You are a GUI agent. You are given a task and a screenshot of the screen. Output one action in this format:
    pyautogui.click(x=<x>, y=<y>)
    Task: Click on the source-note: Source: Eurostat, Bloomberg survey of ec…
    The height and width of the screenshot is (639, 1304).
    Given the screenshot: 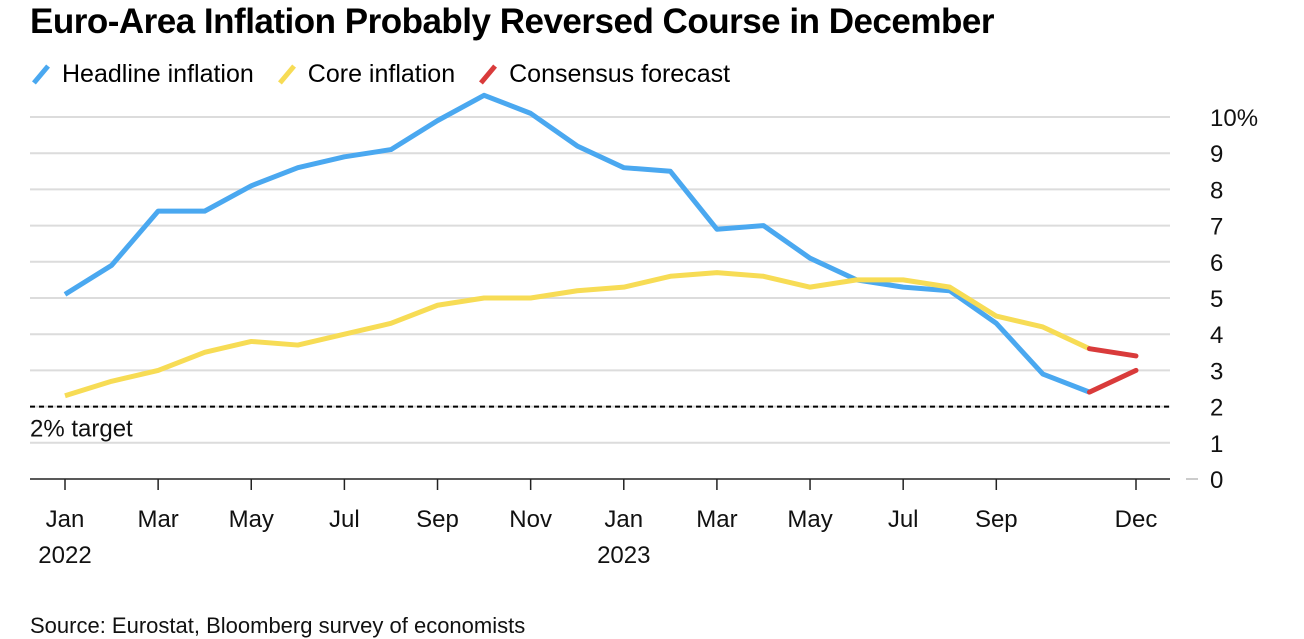 What is the action you would take?
    pyautogui.click(x=278, y=625)
    